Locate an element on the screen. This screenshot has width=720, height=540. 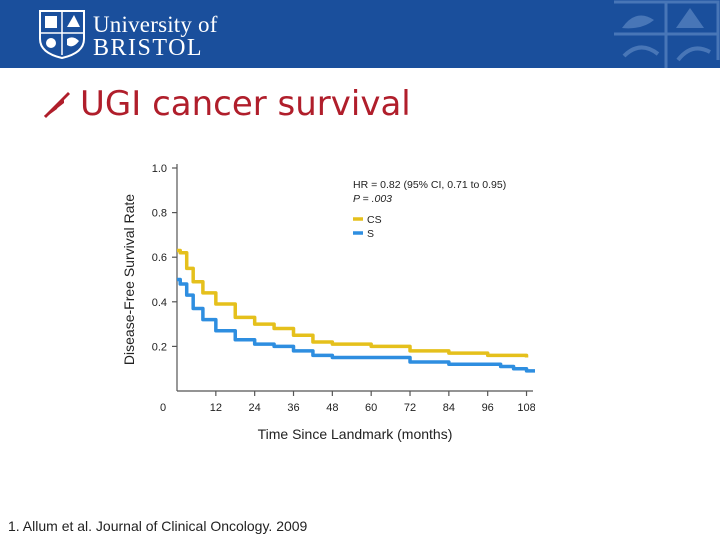
x-tick-label: 96 is located at coordinates (488, 408).